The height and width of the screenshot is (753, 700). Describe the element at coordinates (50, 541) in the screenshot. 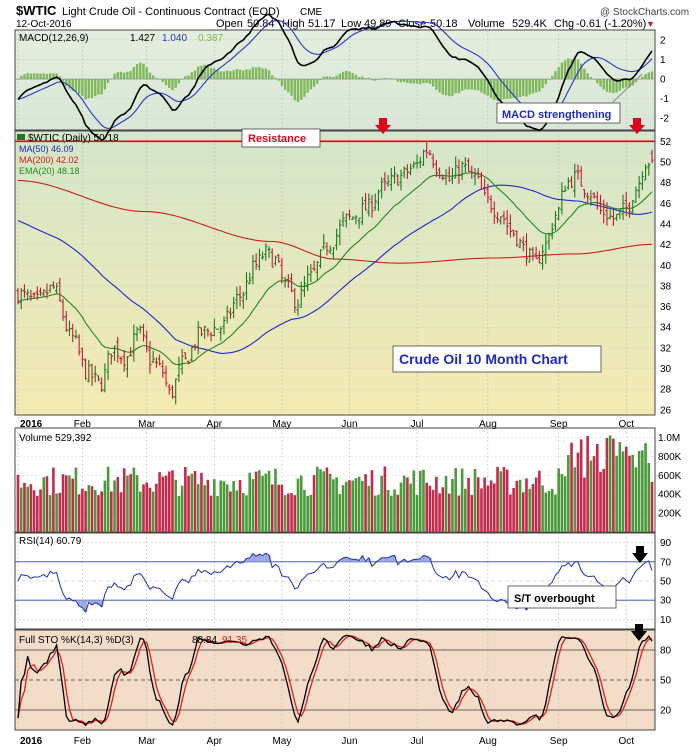

I see `rsi-label: RSI(14) 60.79` at that location.